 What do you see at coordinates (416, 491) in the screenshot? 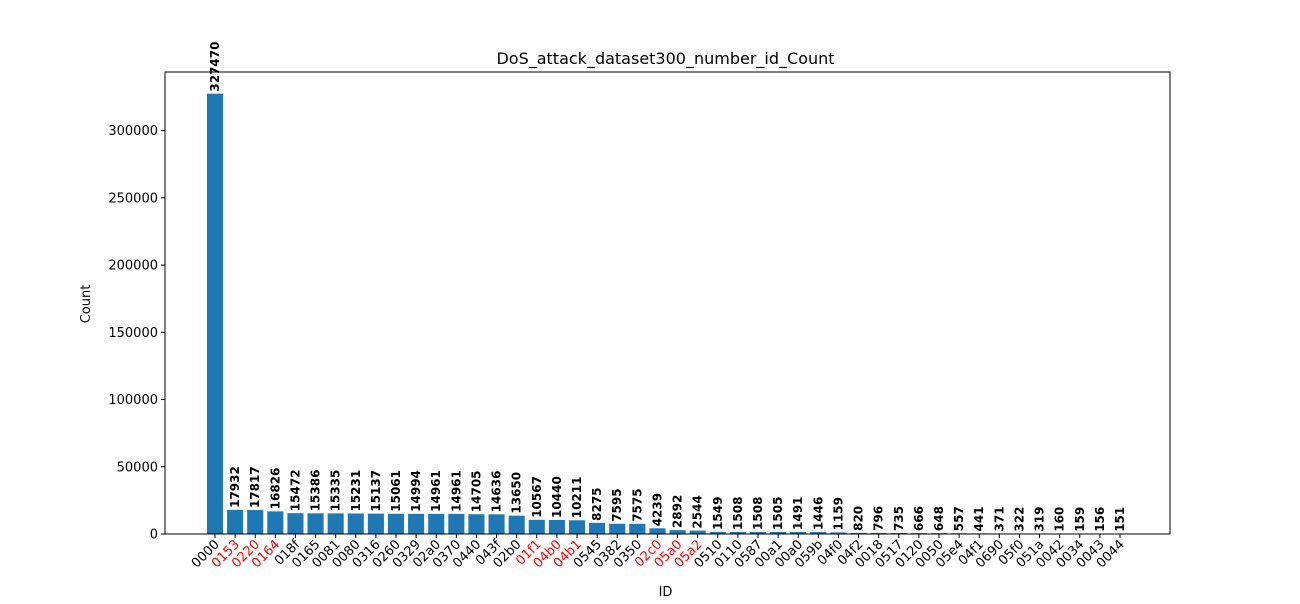
I see `bar-value-label: 14994` at bounding box center [416, 491].